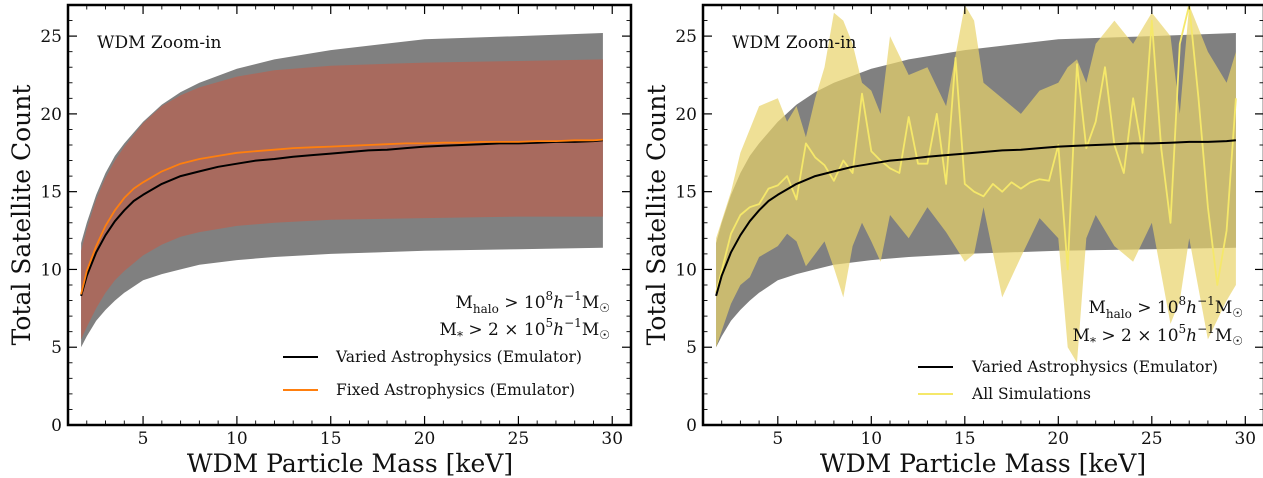  Describe the element at coordinates (350, 463) in the screenshot. I see `left-x-axis-label: WDM Particle Mass [keV]` at that location.